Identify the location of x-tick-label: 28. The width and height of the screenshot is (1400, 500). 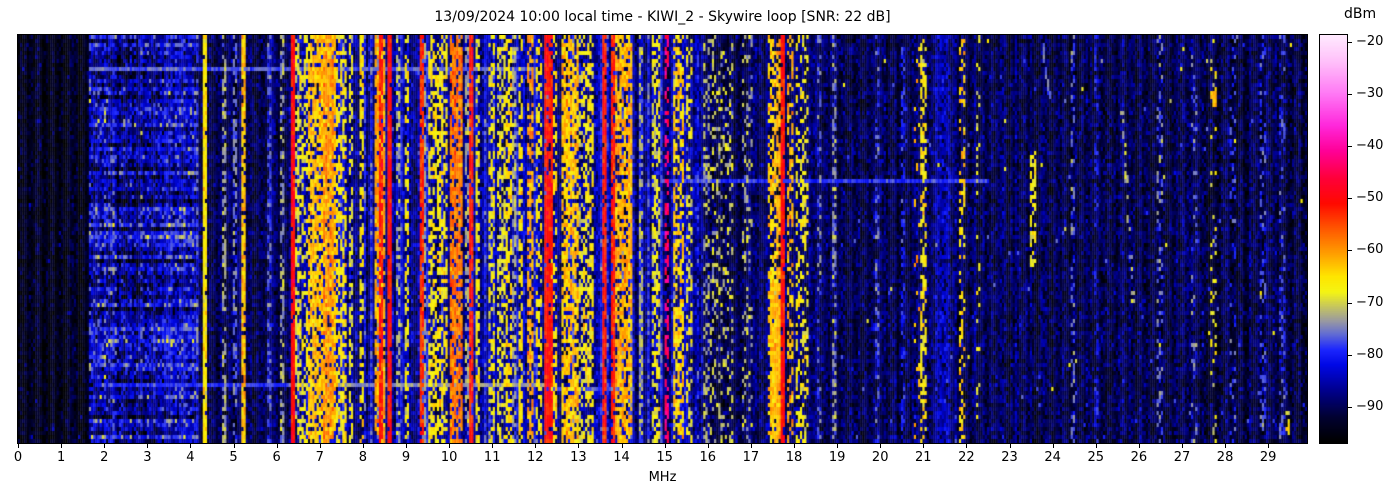
(1225, 457).